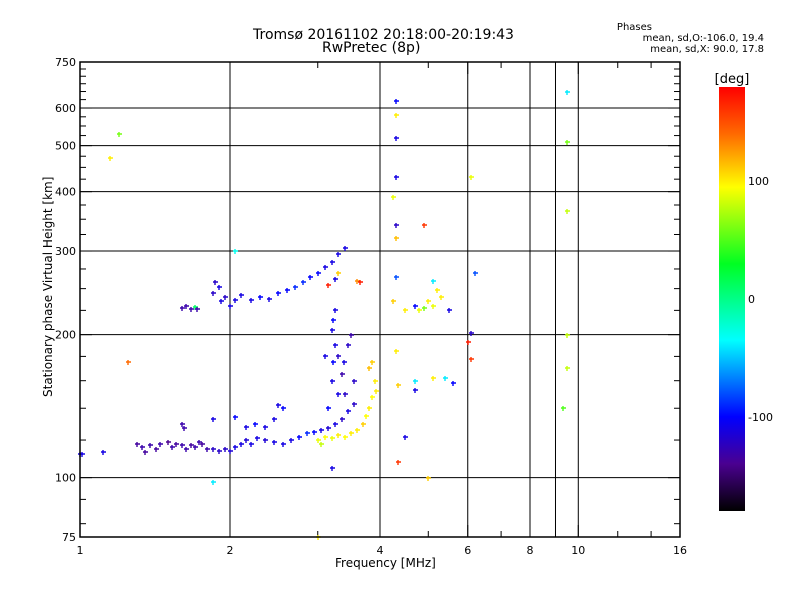 The width and height of the screenshot is (800, 600). Describe the element at coordinates (634, 27) in the screenshot. I see `phase-heading: Phases` at that location.